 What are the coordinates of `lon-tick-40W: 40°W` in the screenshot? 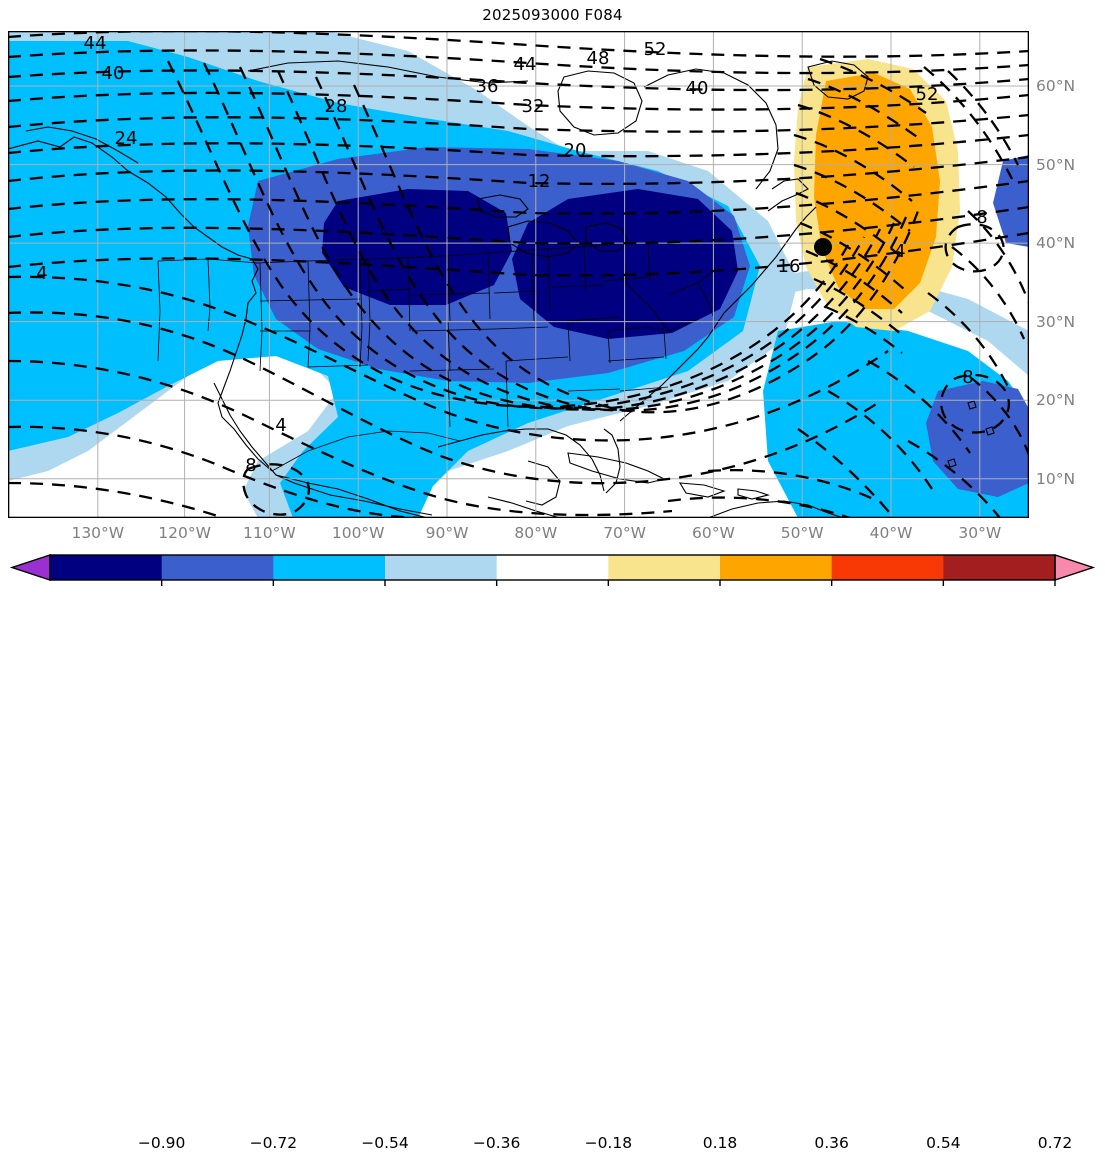 It's located at (891, 533).